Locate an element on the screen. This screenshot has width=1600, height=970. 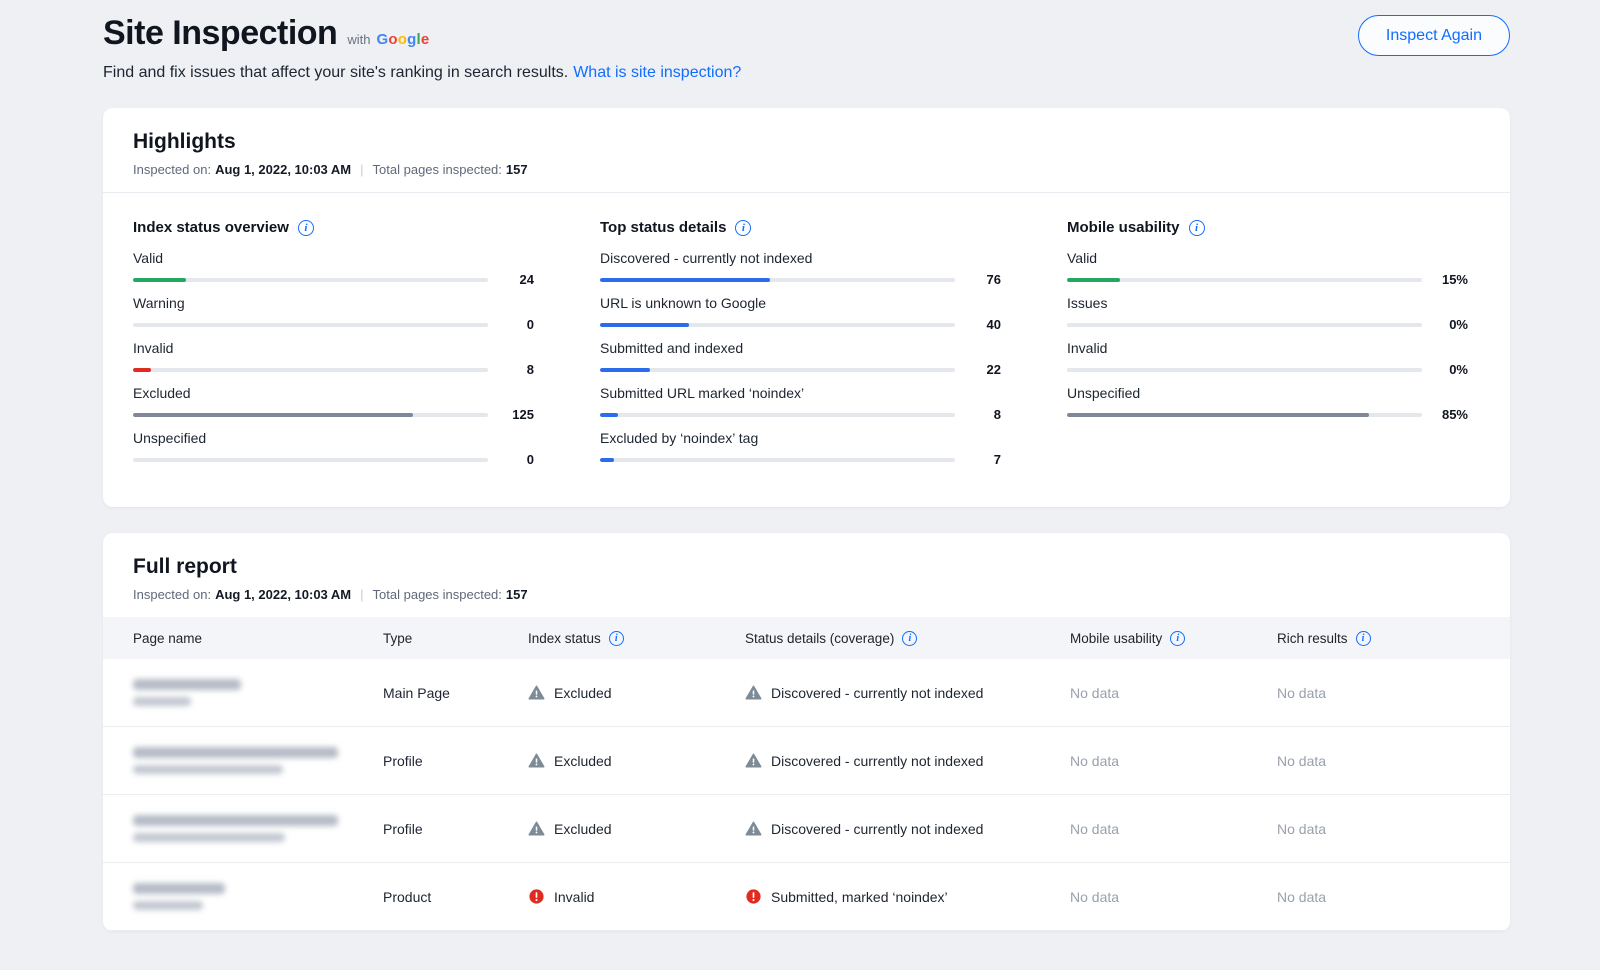
stat-label: Warning is located at coordinates (159, 303).